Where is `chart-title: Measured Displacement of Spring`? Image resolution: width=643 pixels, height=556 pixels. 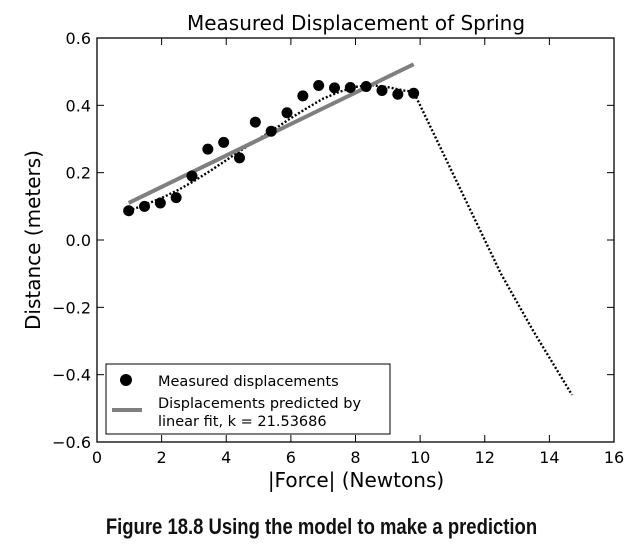 chart-title: Measured Displacement of Spring is located at coordinates (356, 23).